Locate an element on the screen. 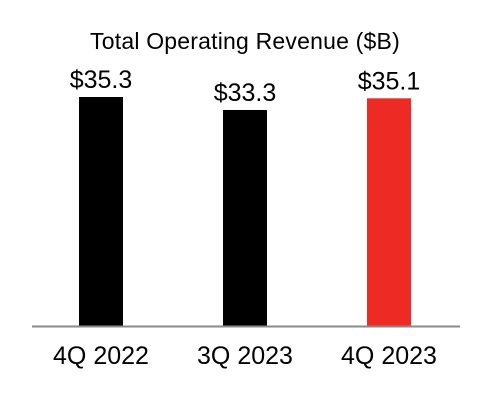  value-label: $35.1 is located at coordinates (389, 81).